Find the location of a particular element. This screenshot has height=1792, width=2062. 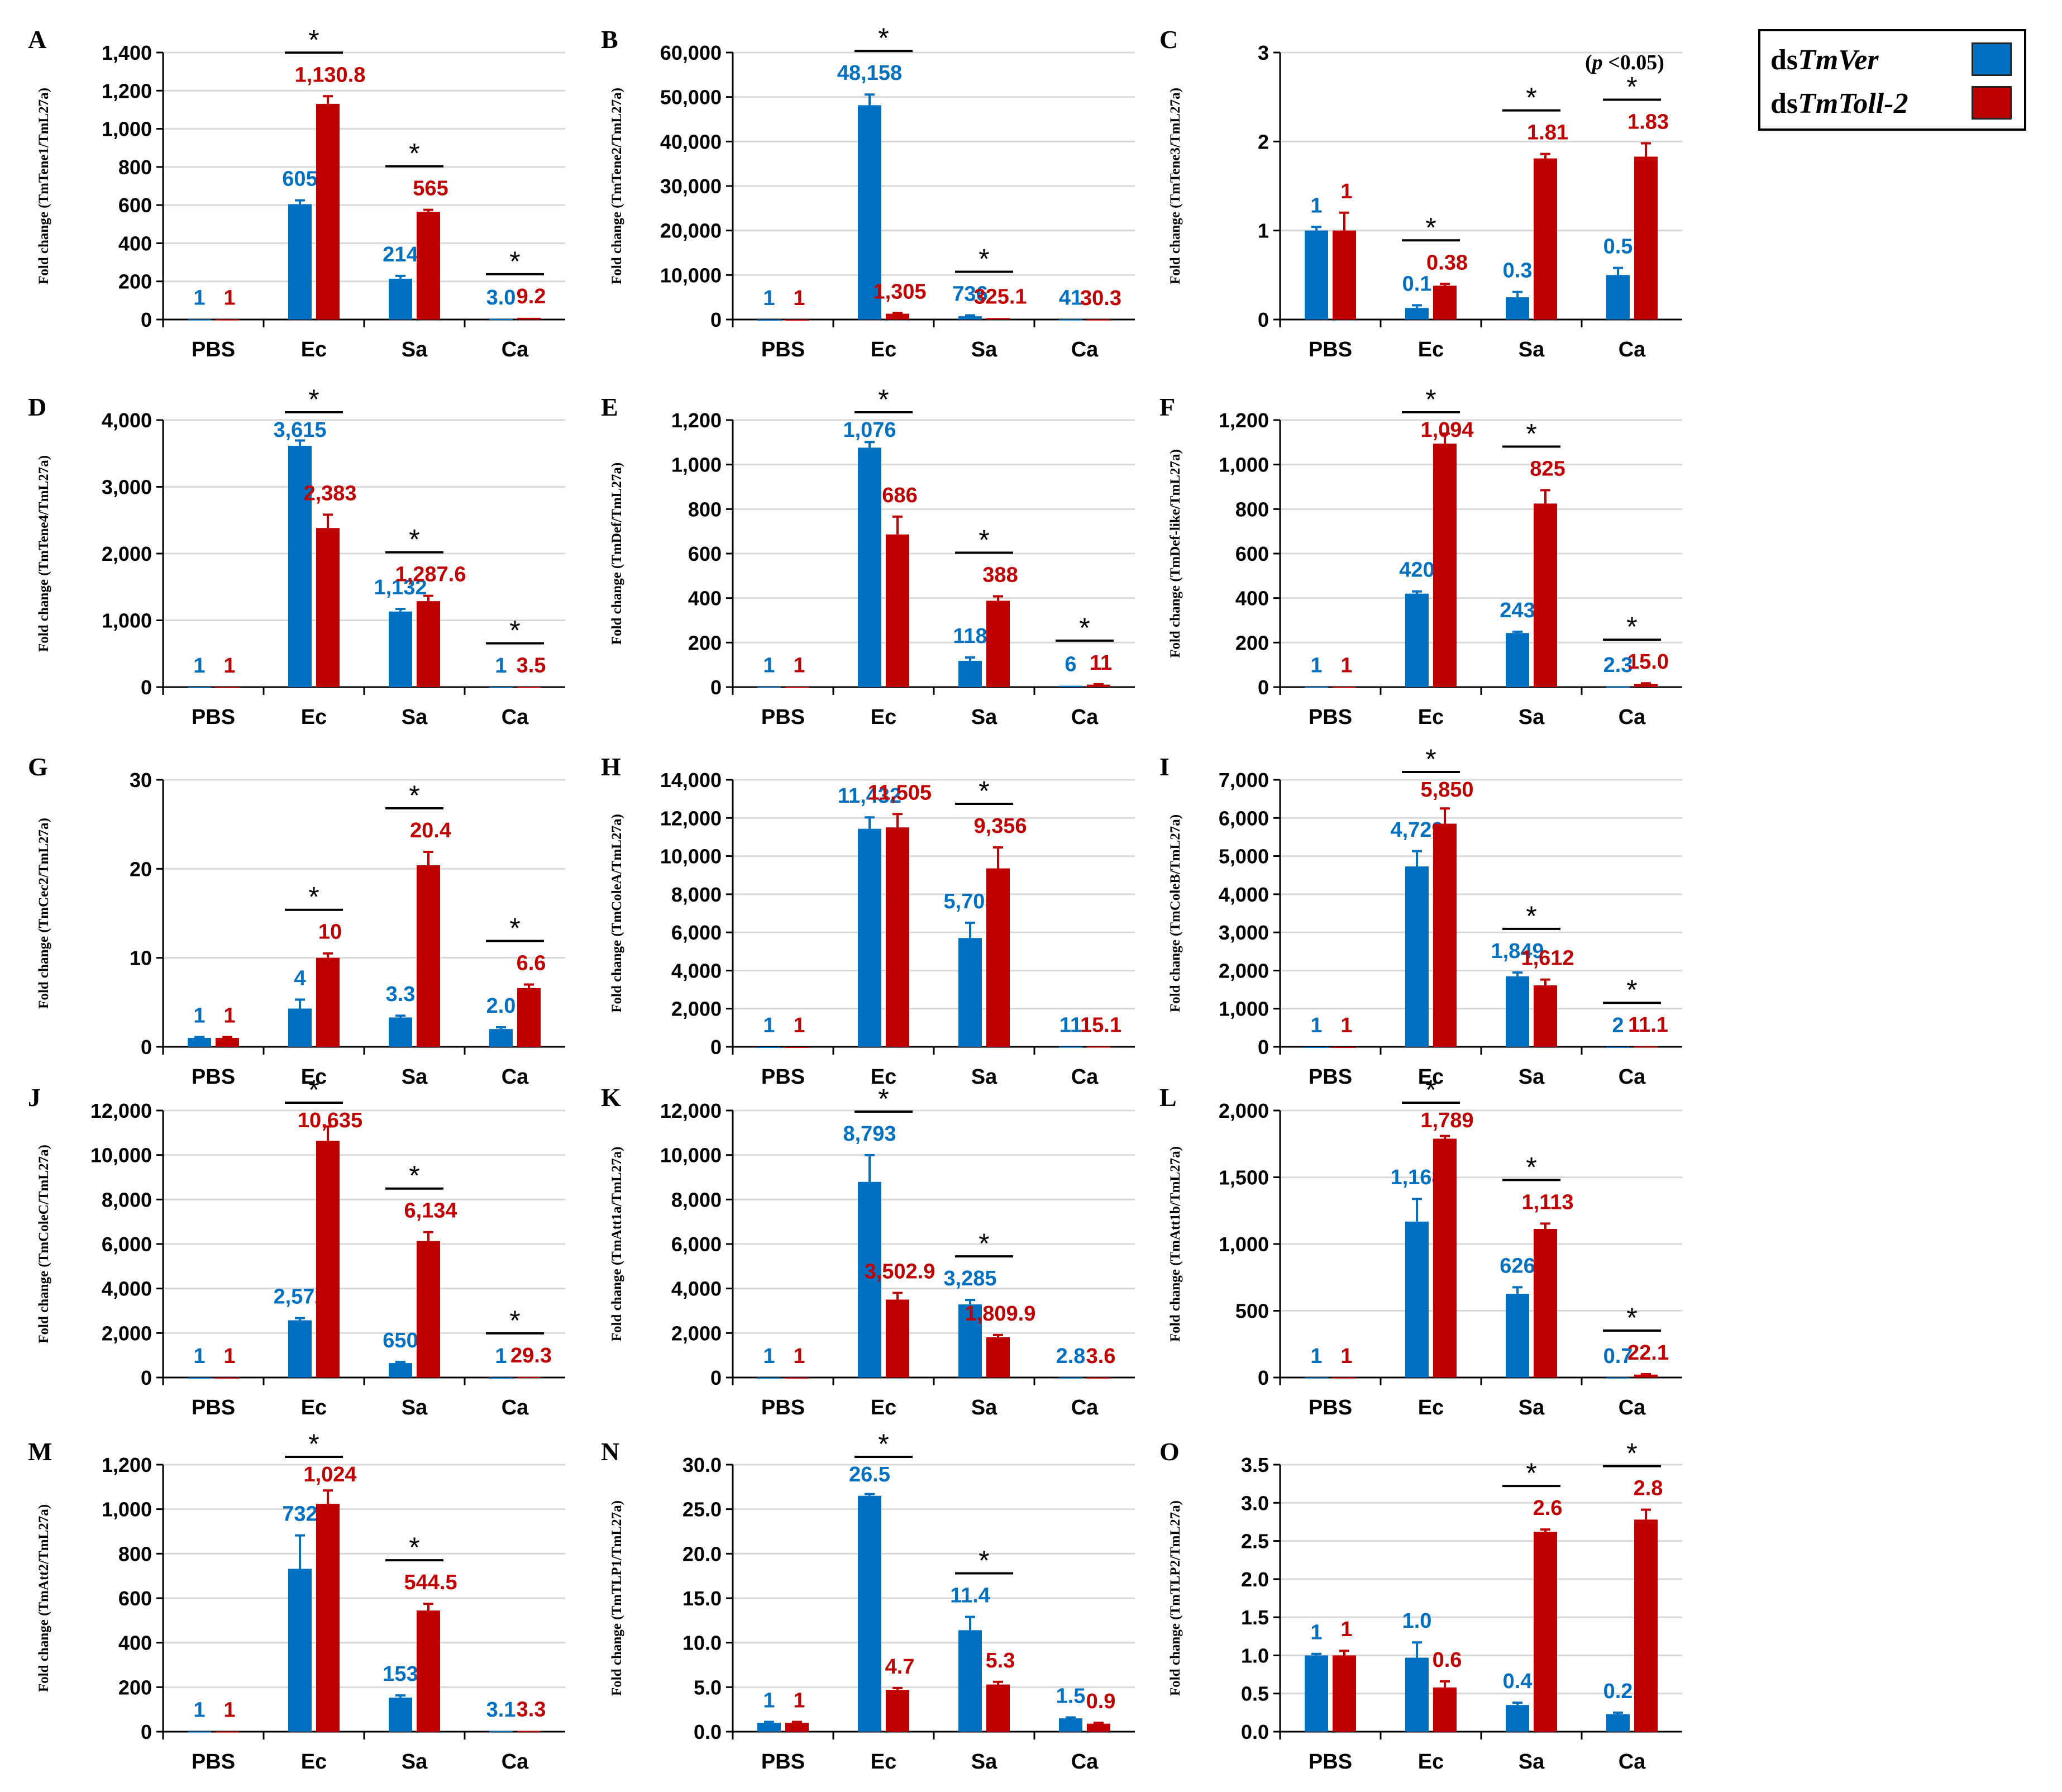

bar-a-tmver-ec is located at coordinates (300, 262).